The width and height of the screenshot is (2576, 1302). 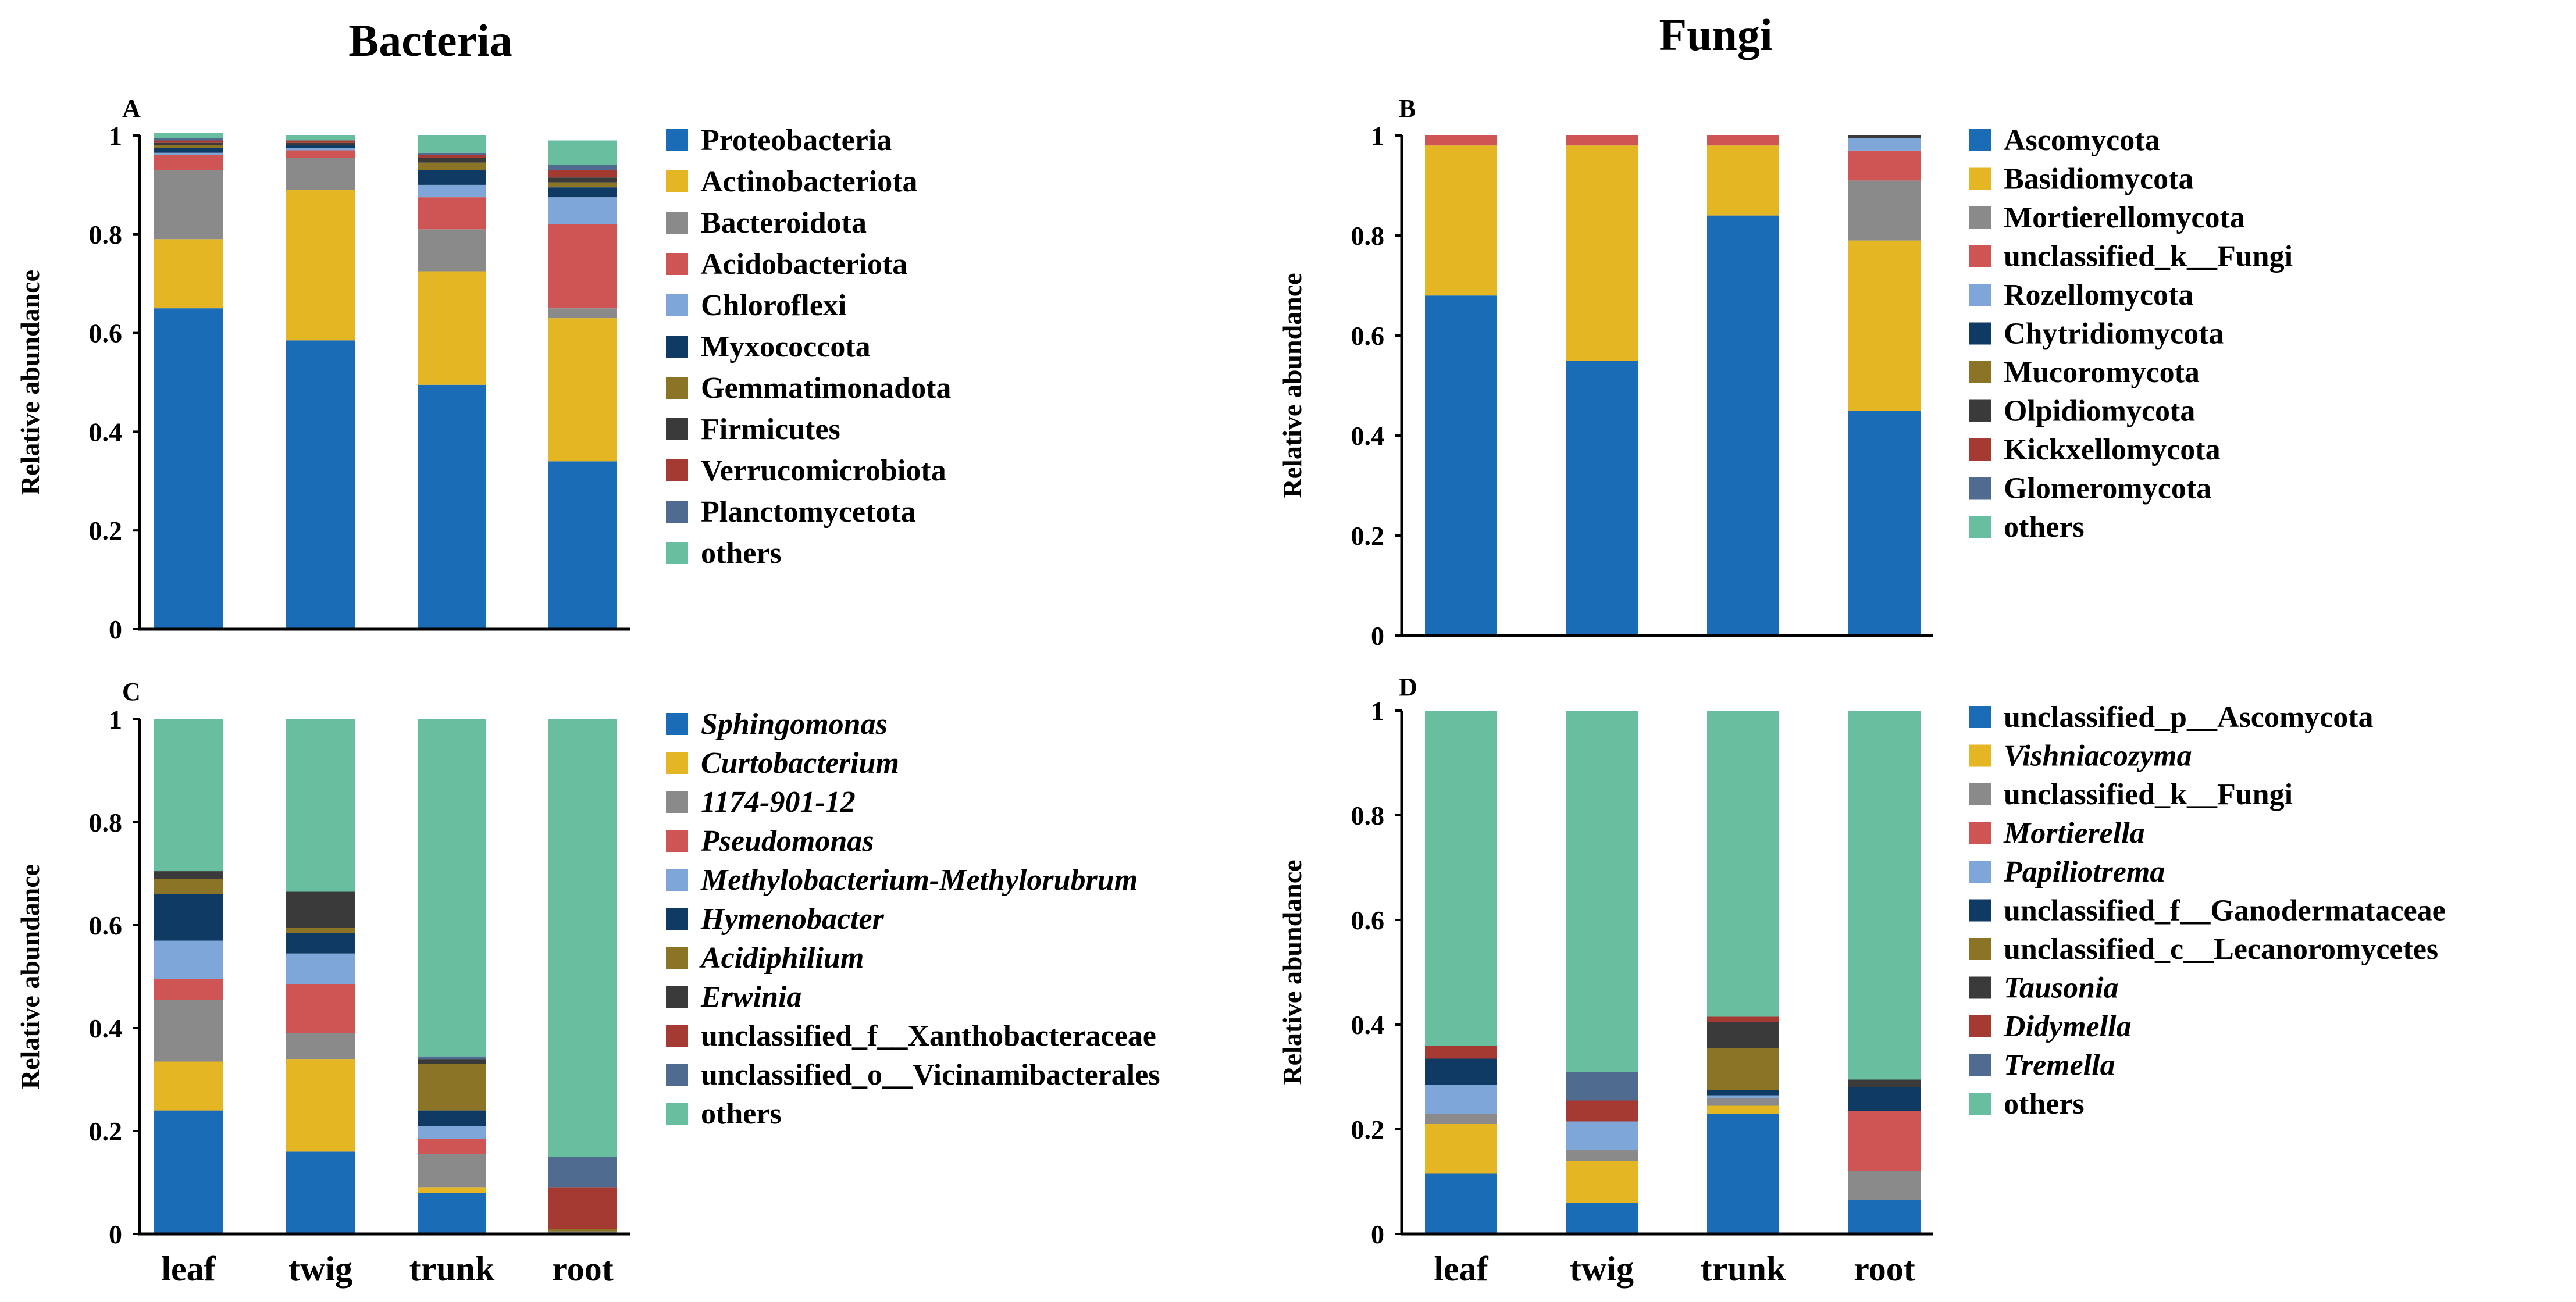 What do you see at coordinates (2114, 334) in the screenshot?
I see `legend-label-b-5: Chytridiomycota` at bounding box center [2114, 334].